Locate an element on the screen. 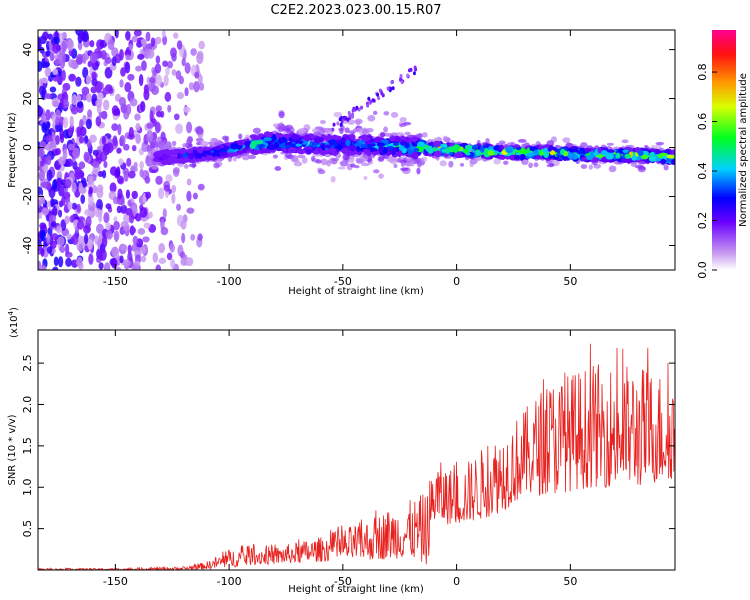 This screenshot has width=750, height=600. spectrogram-x-axis-label: Height of straight line (km) is located at coordinates (356, 291).